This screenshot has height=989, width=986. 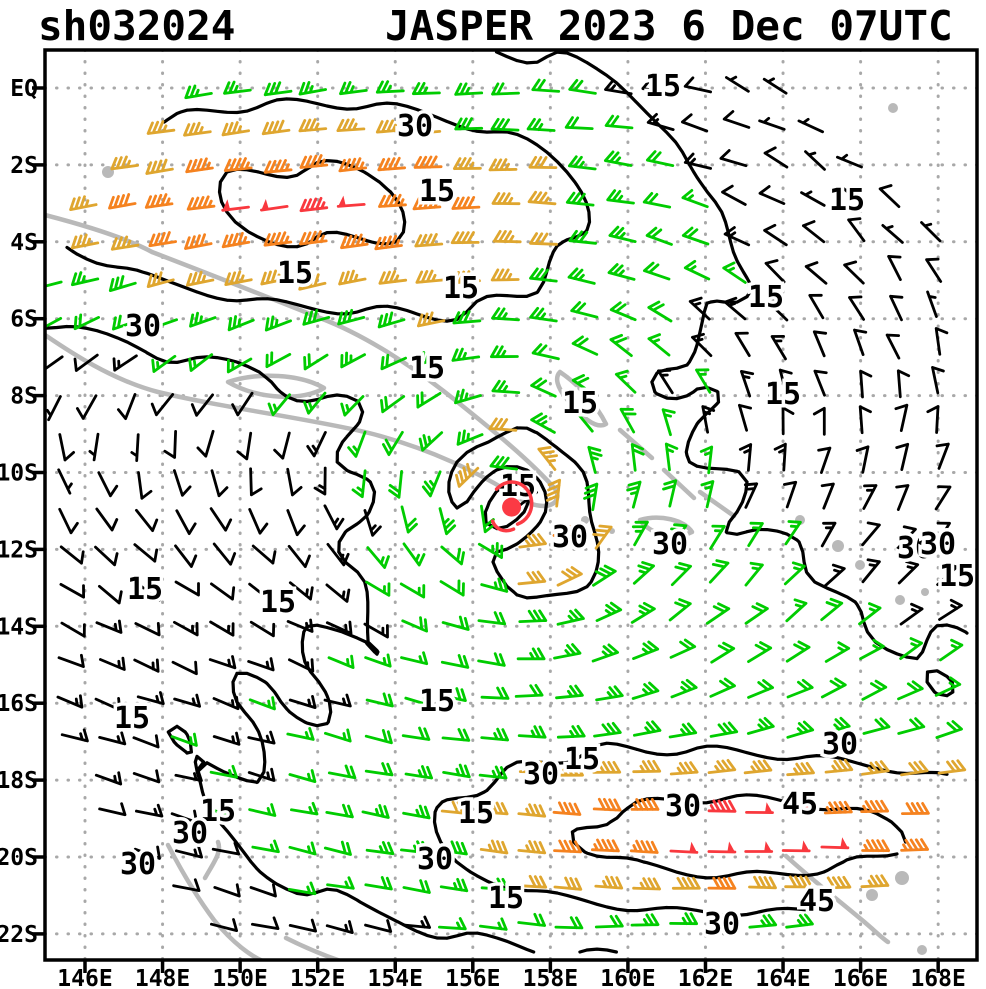 What do you see at coordinates (666, 527) in the screenshot?
I see `coastline` at bounding box center [666, 527].